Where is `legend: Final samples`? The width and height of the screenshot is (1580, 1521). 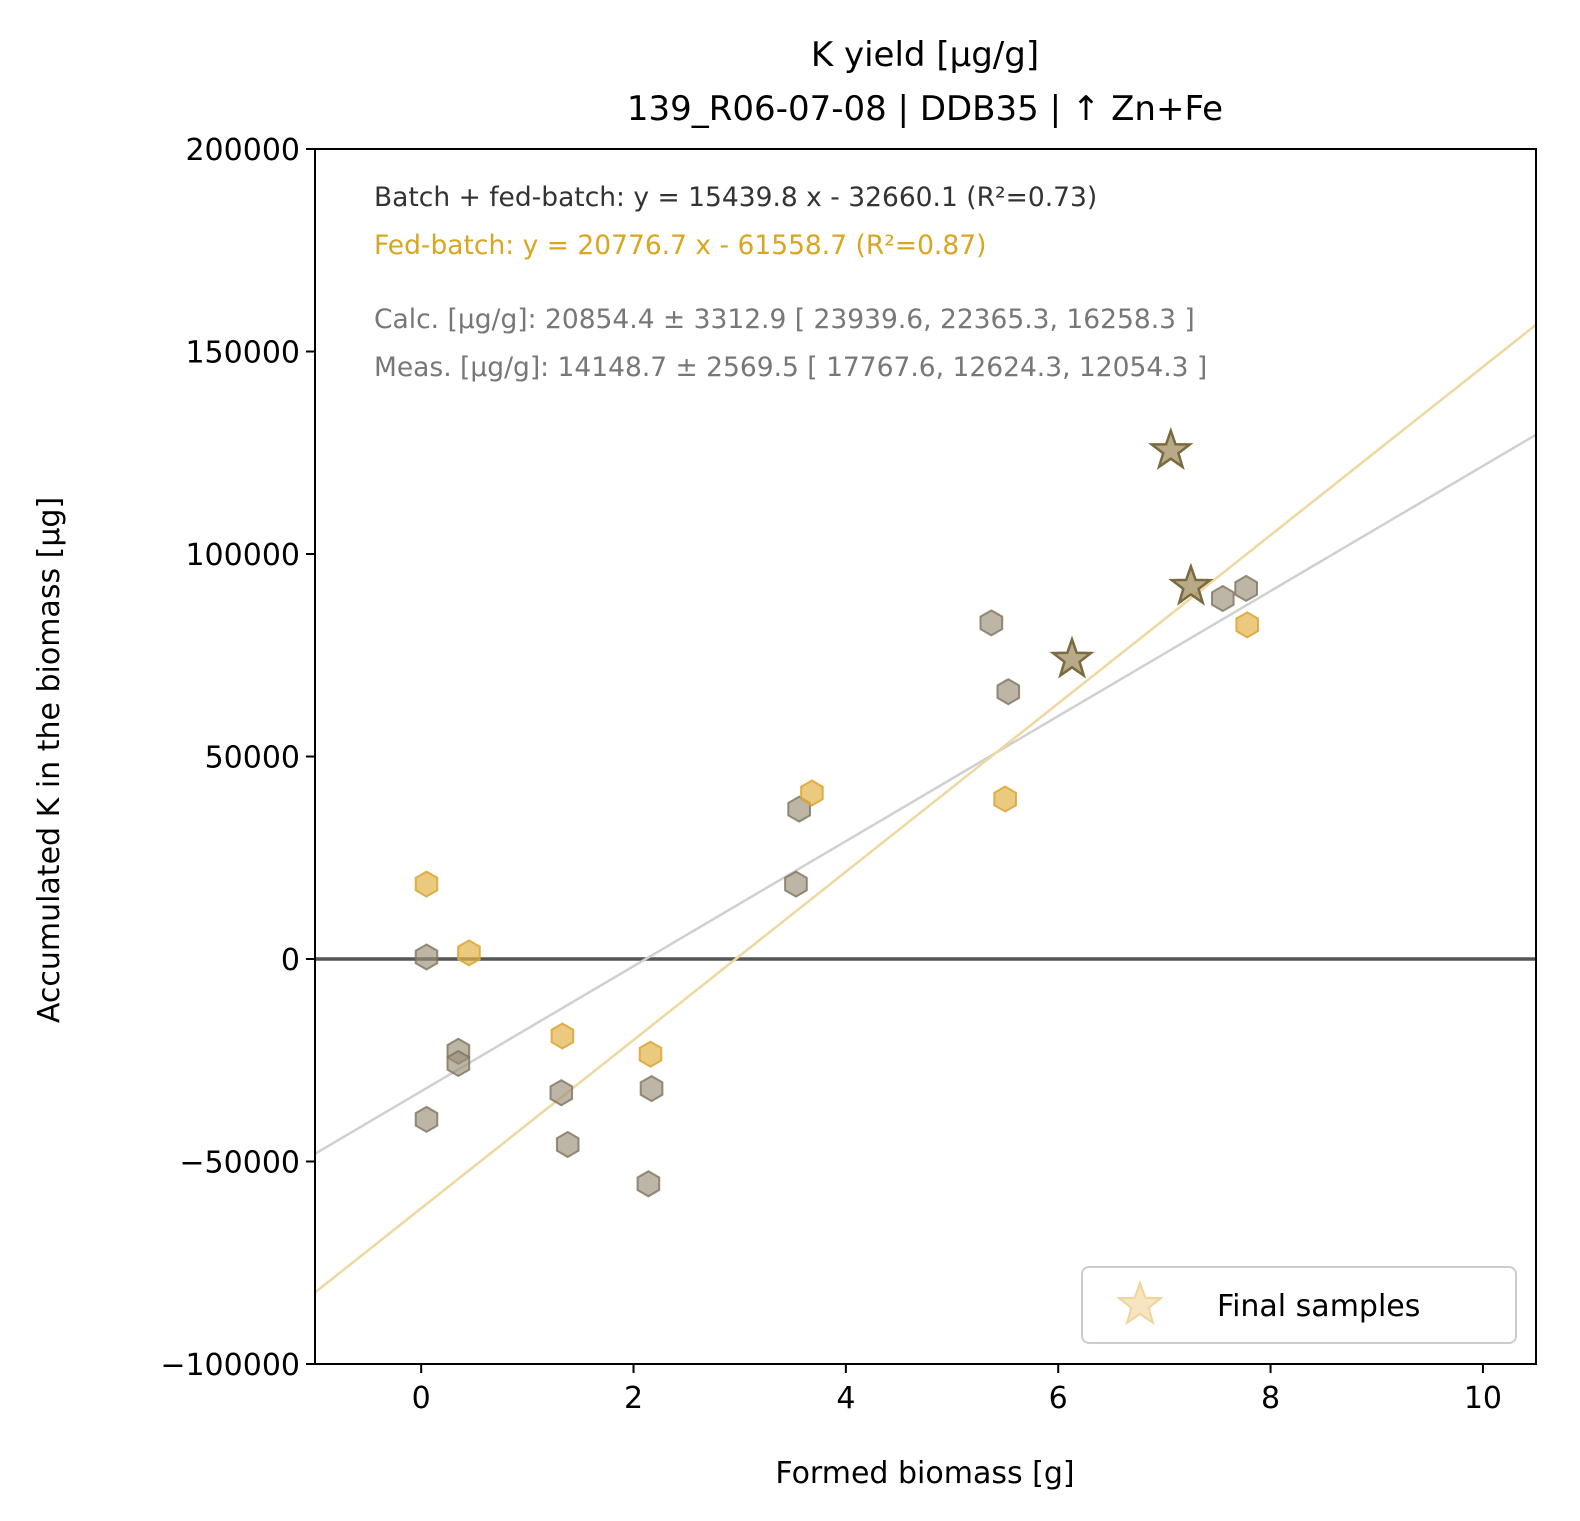 legend: Final samples is located at coordinates (1299, 1305).